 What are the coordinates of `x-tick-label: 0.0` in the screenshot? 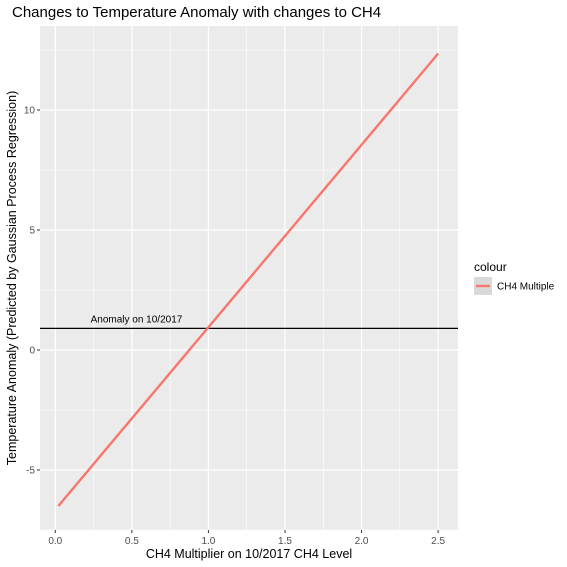 It's located at (55, 541).